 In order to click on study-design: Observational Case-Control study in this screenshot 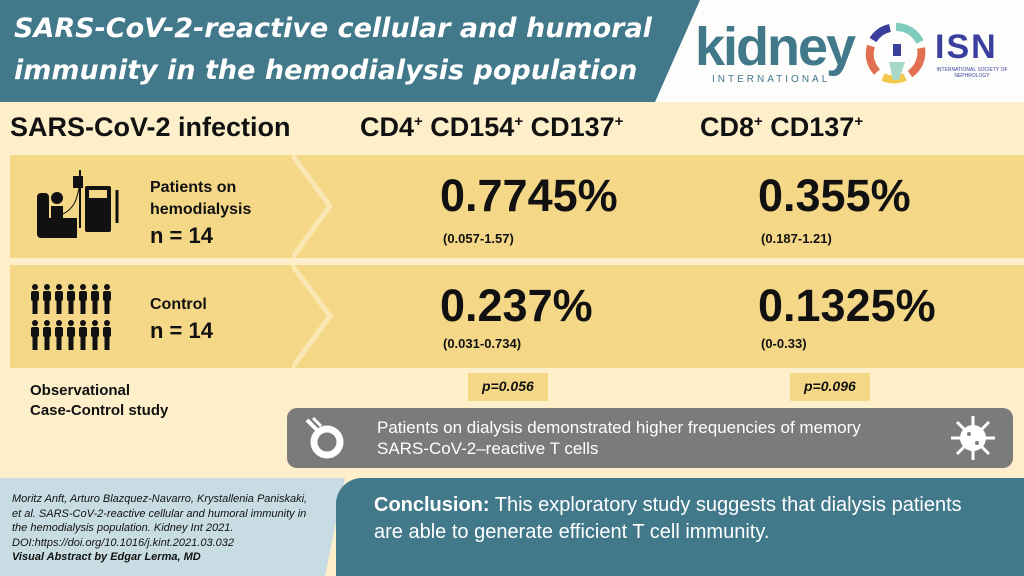, I will do `click(99, 400)`.